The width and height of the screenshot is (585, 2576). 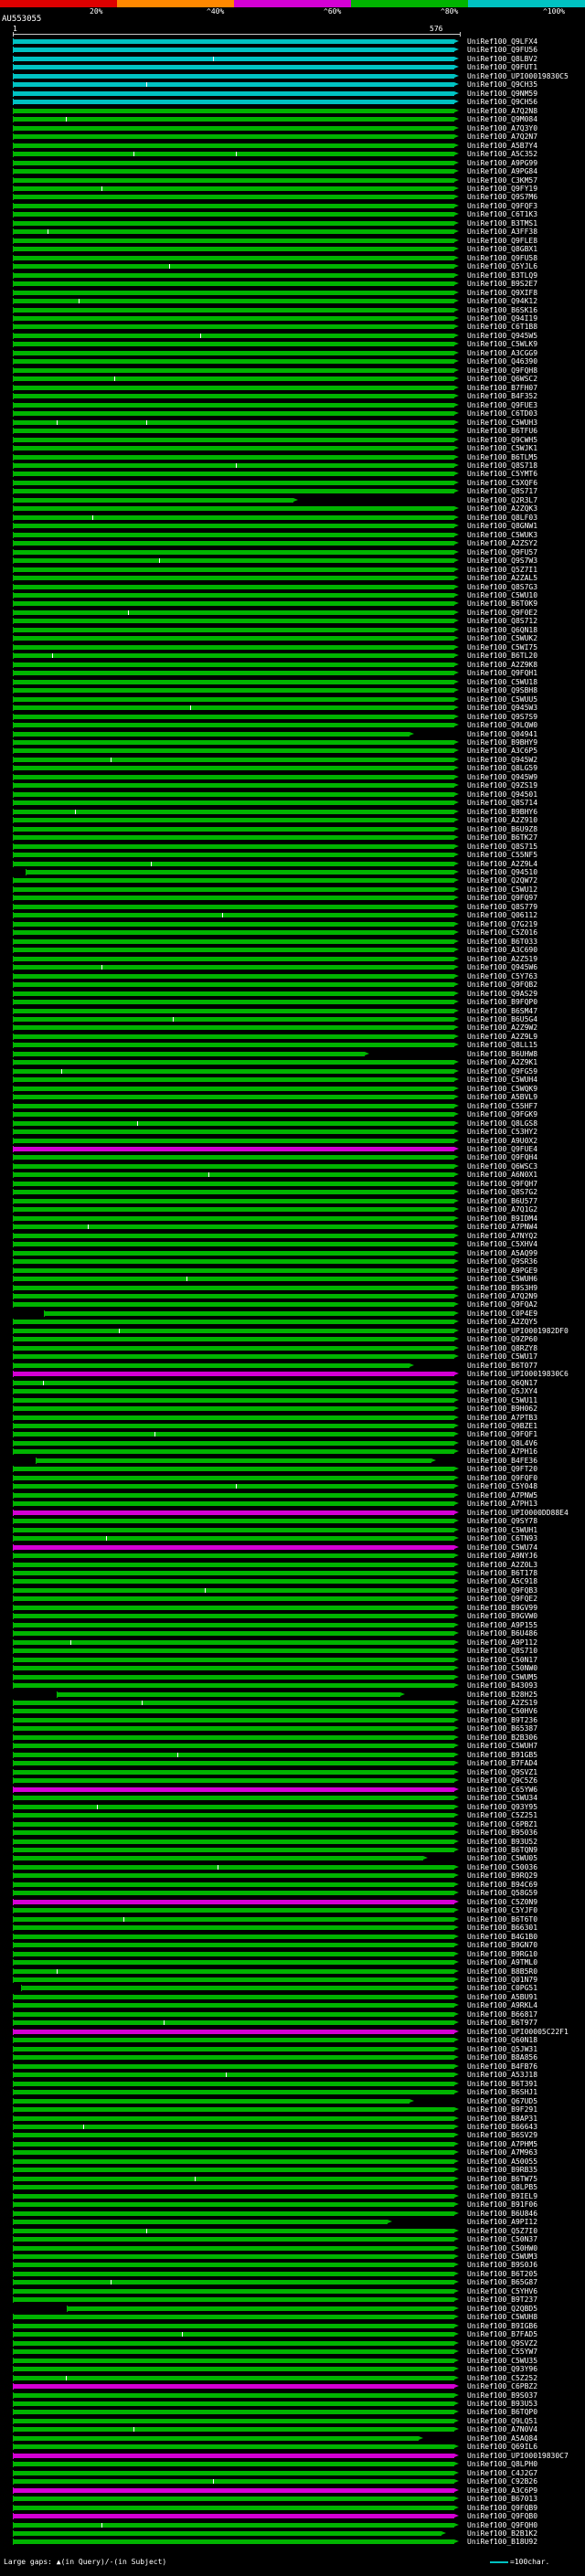 I want to click on hit-accession-label: UniRef100_B8B5R0, so click(x=503, y=1971).